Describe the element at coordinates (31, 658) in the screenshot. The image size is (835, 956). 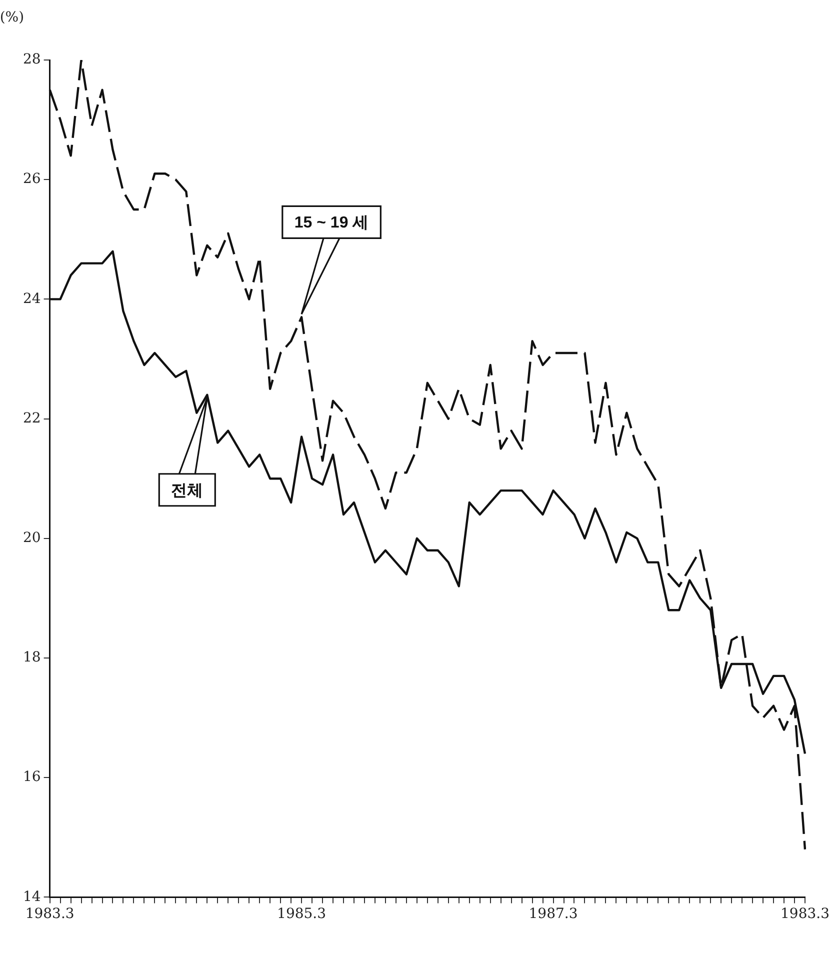
I see `y-tick-label: 18` at that location.